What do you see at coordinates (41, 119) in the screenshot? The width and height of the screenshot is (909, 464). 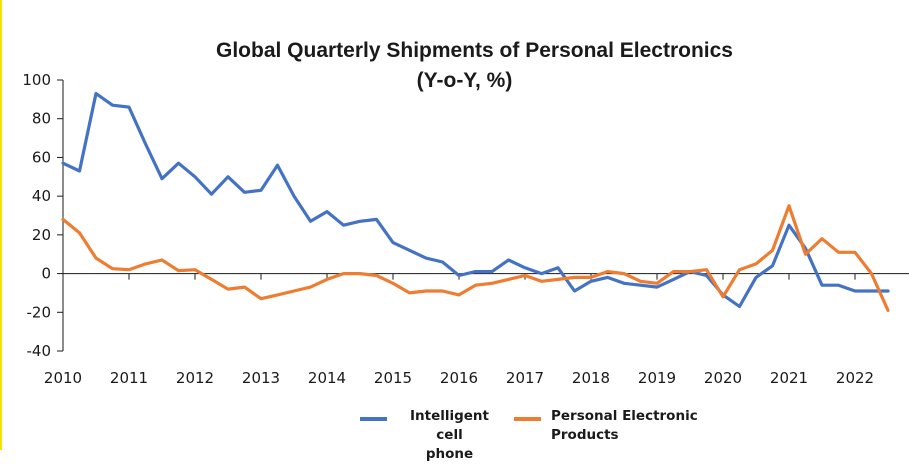 I see `y-tick-label: 80` at bounding box center [41, 119].